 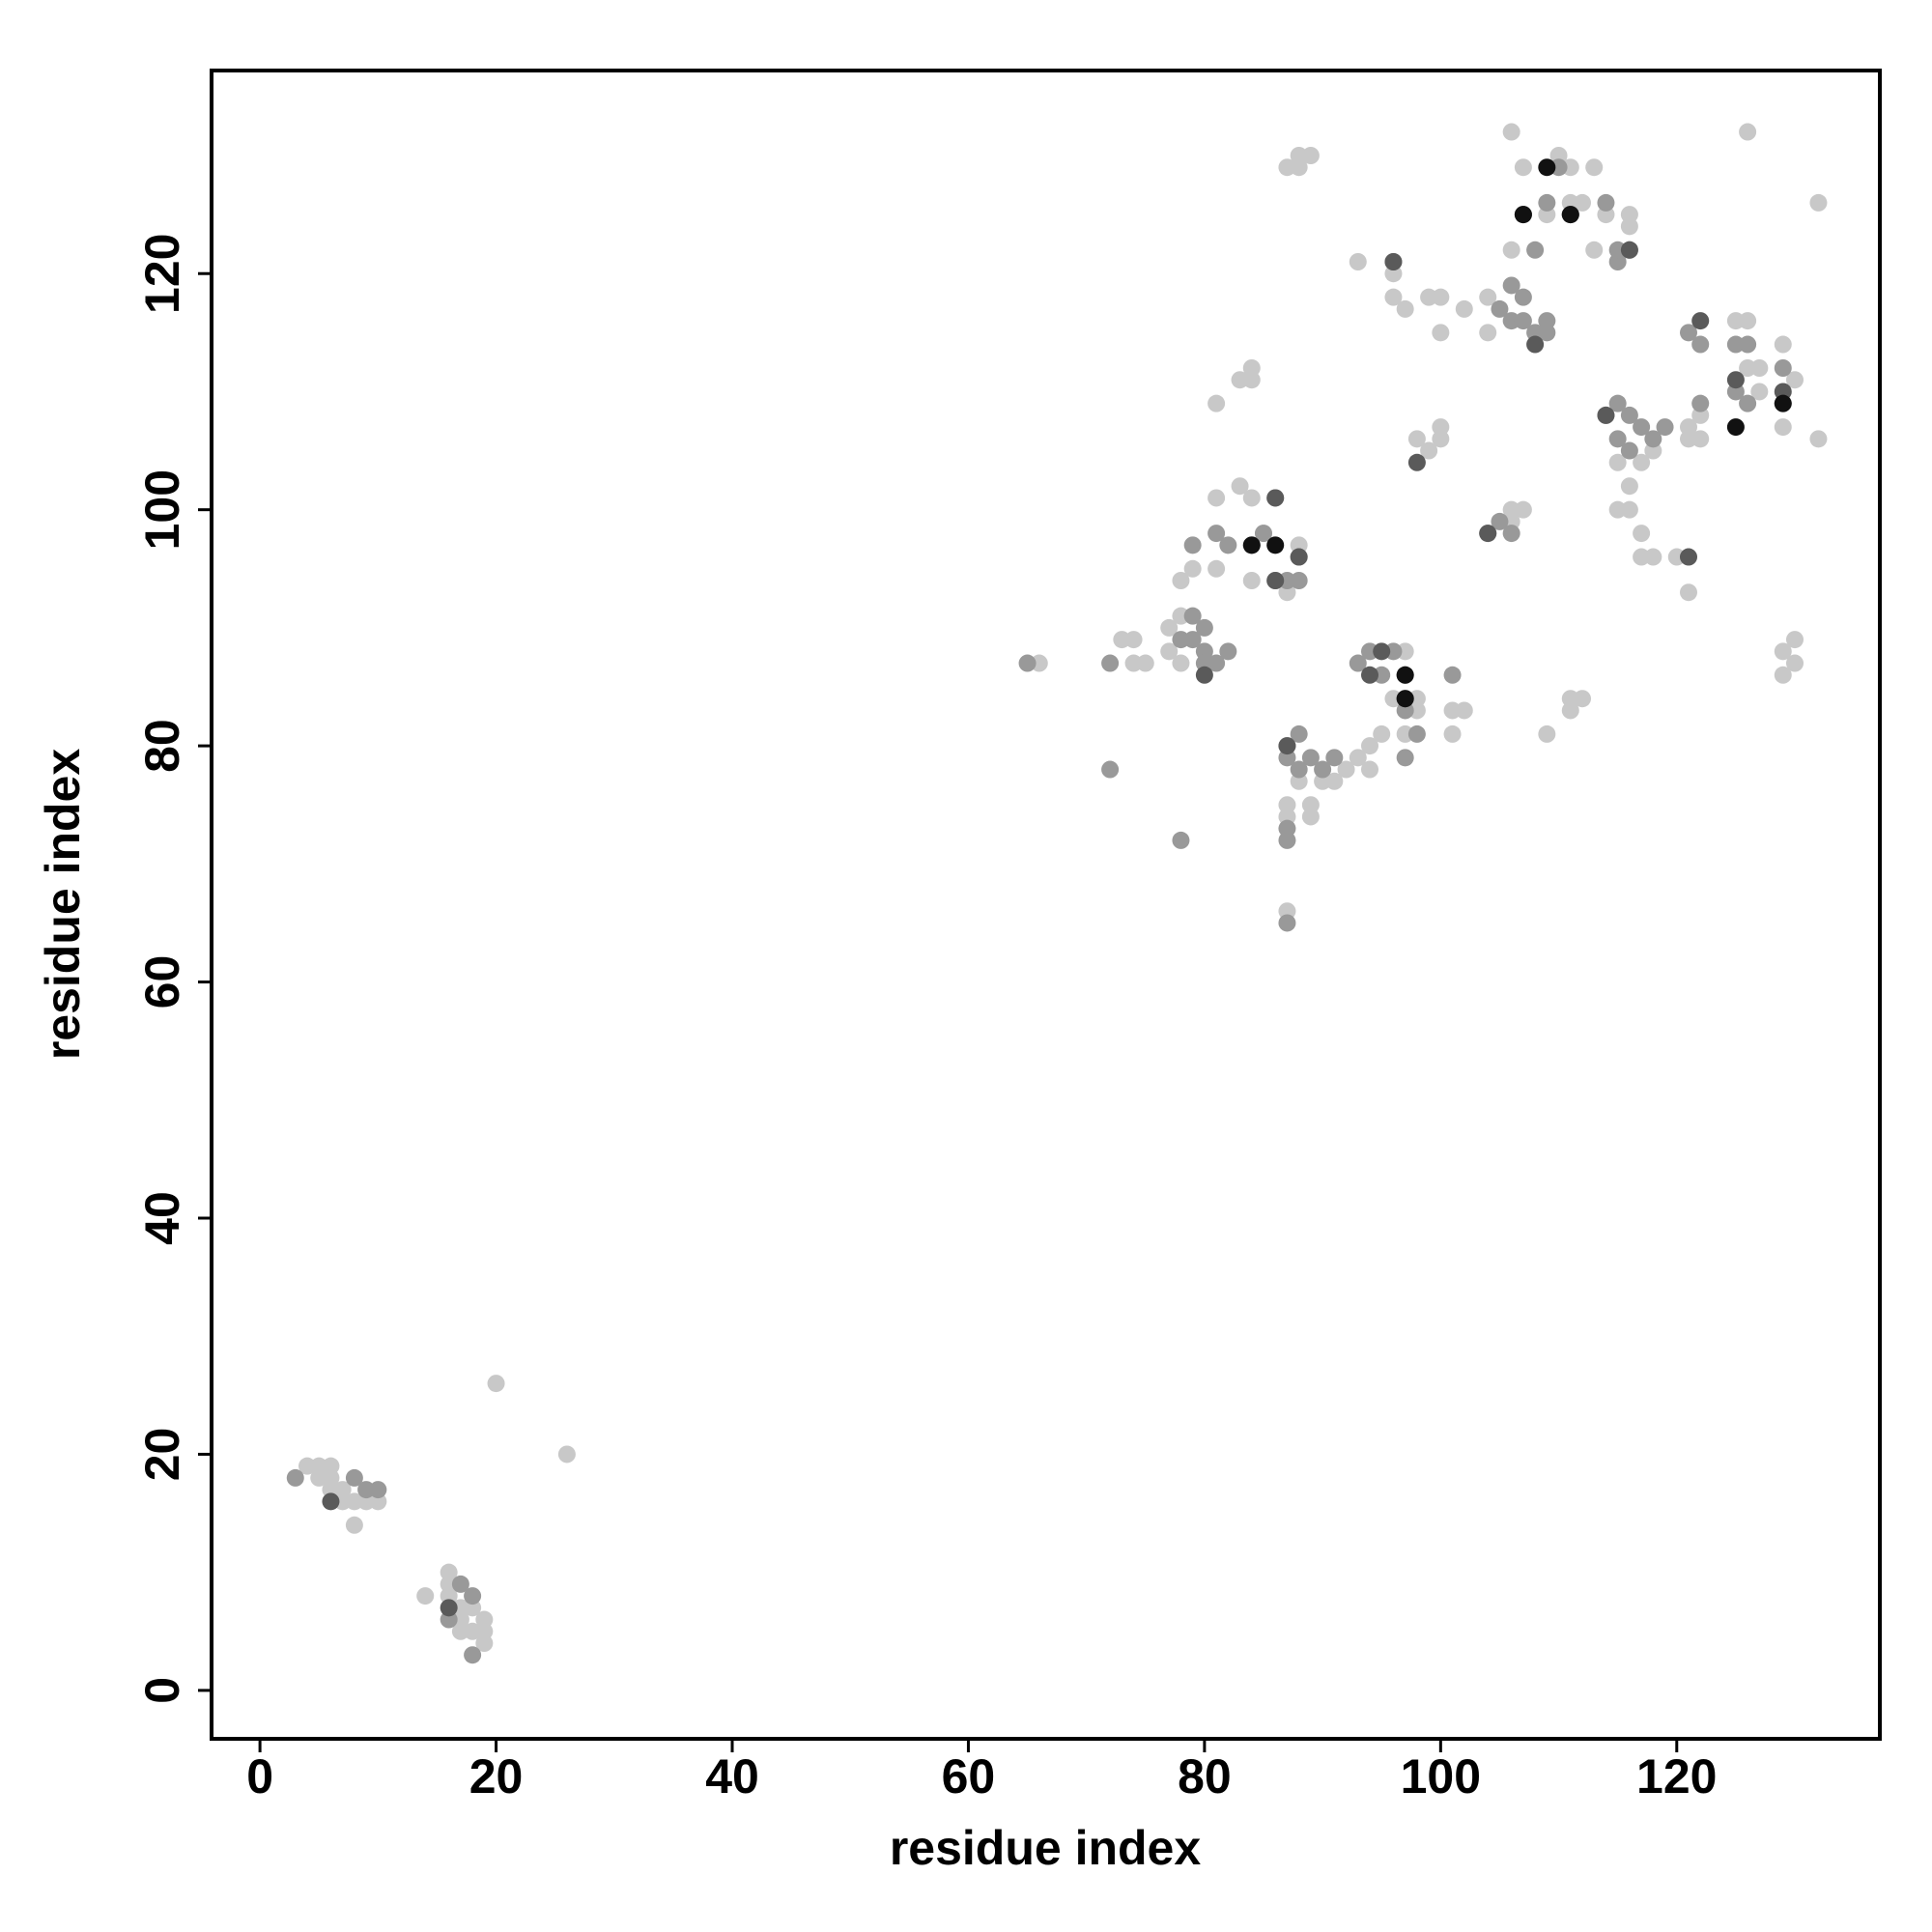 I want to click on y-tick-label: 80, so click(x=162, y=746).